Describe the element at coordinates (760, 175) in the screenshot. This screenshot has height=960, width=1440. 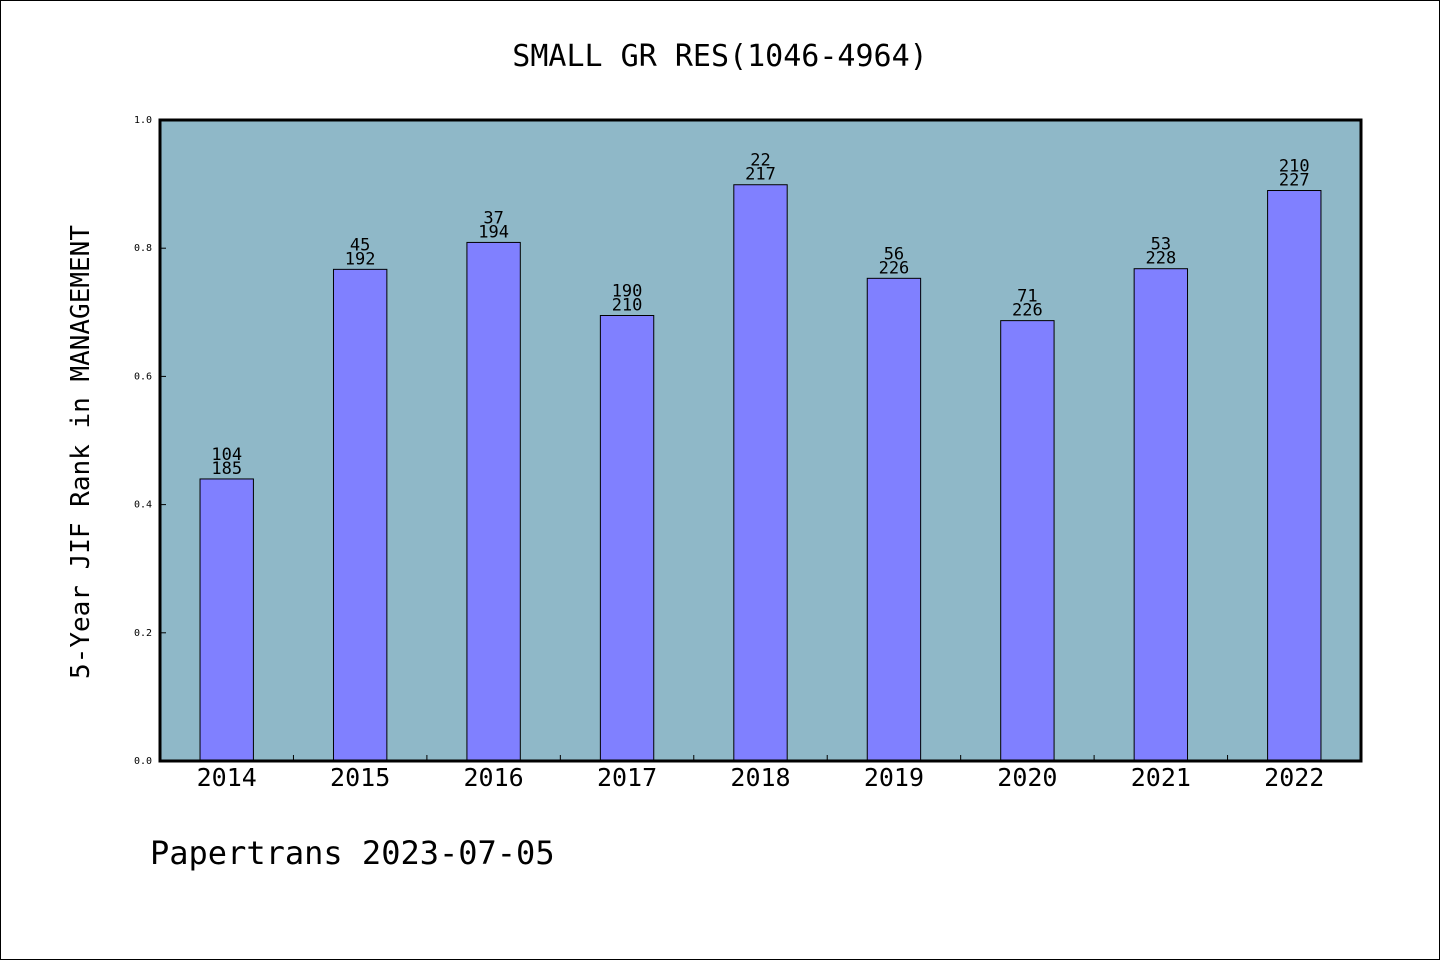
I see `bar-label-bottom: 217` at that location.